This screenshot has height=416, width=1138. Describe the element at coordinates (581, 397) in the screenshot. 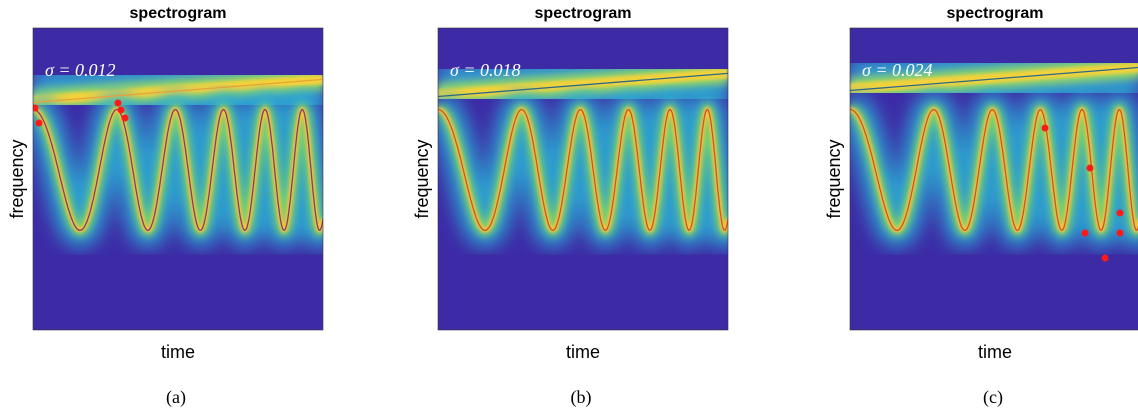

I see `caption: (b)` at that location.